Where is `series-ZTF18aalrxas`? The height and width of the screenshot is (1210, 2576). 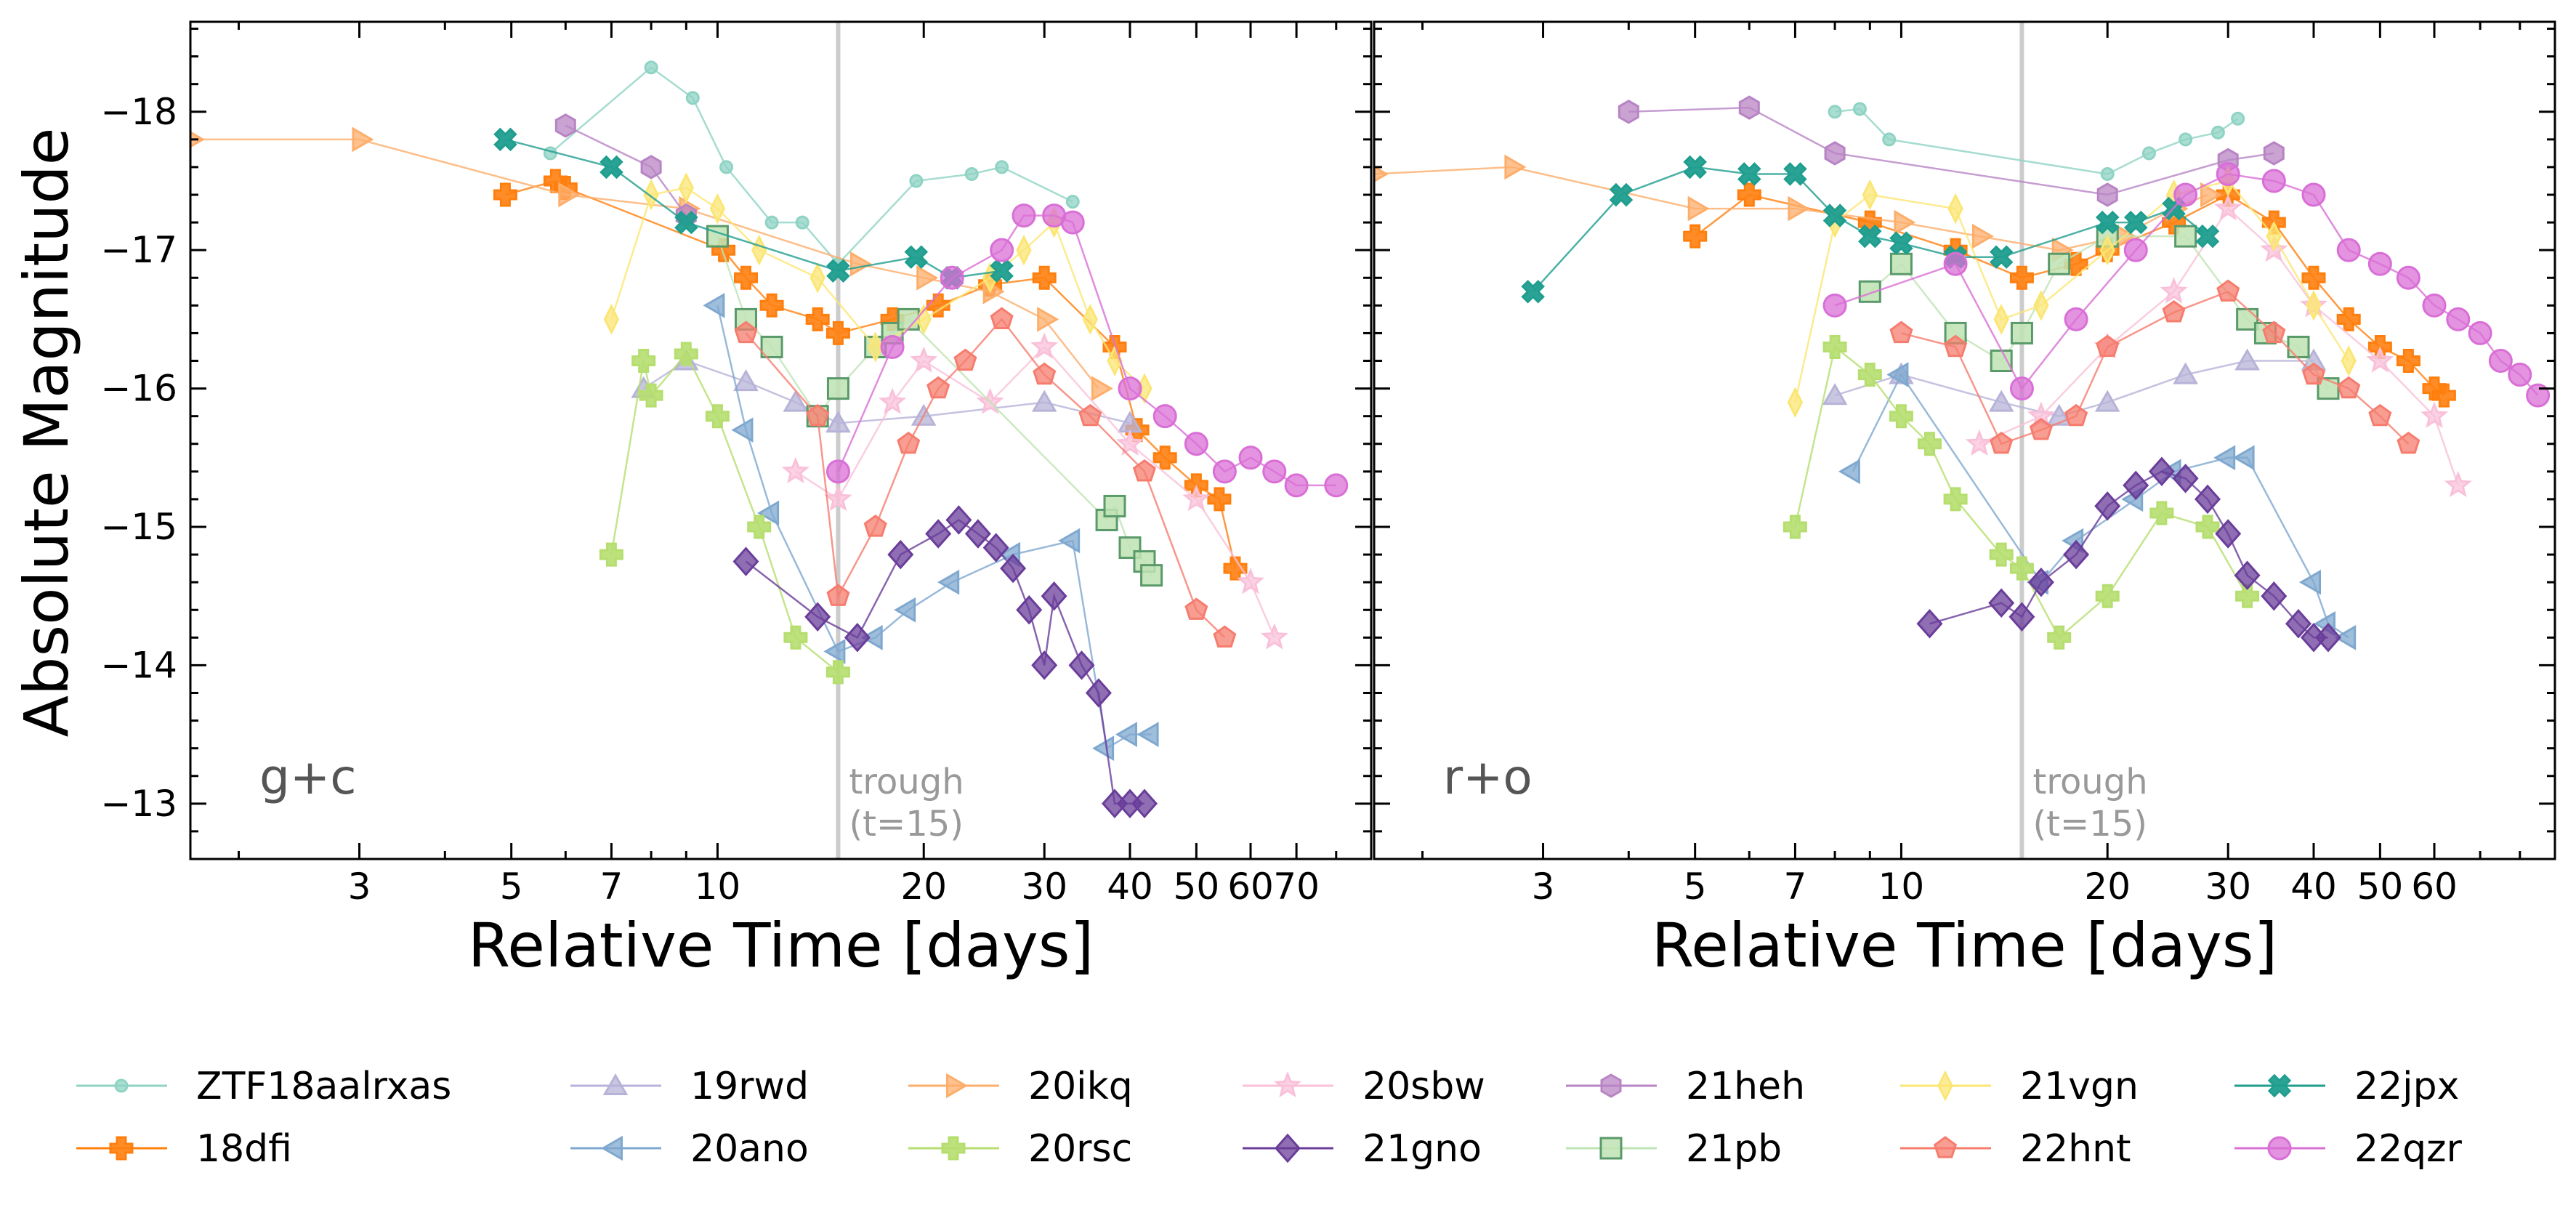 series-ZTF18aalrxas is located at coordinates (2037, 142).